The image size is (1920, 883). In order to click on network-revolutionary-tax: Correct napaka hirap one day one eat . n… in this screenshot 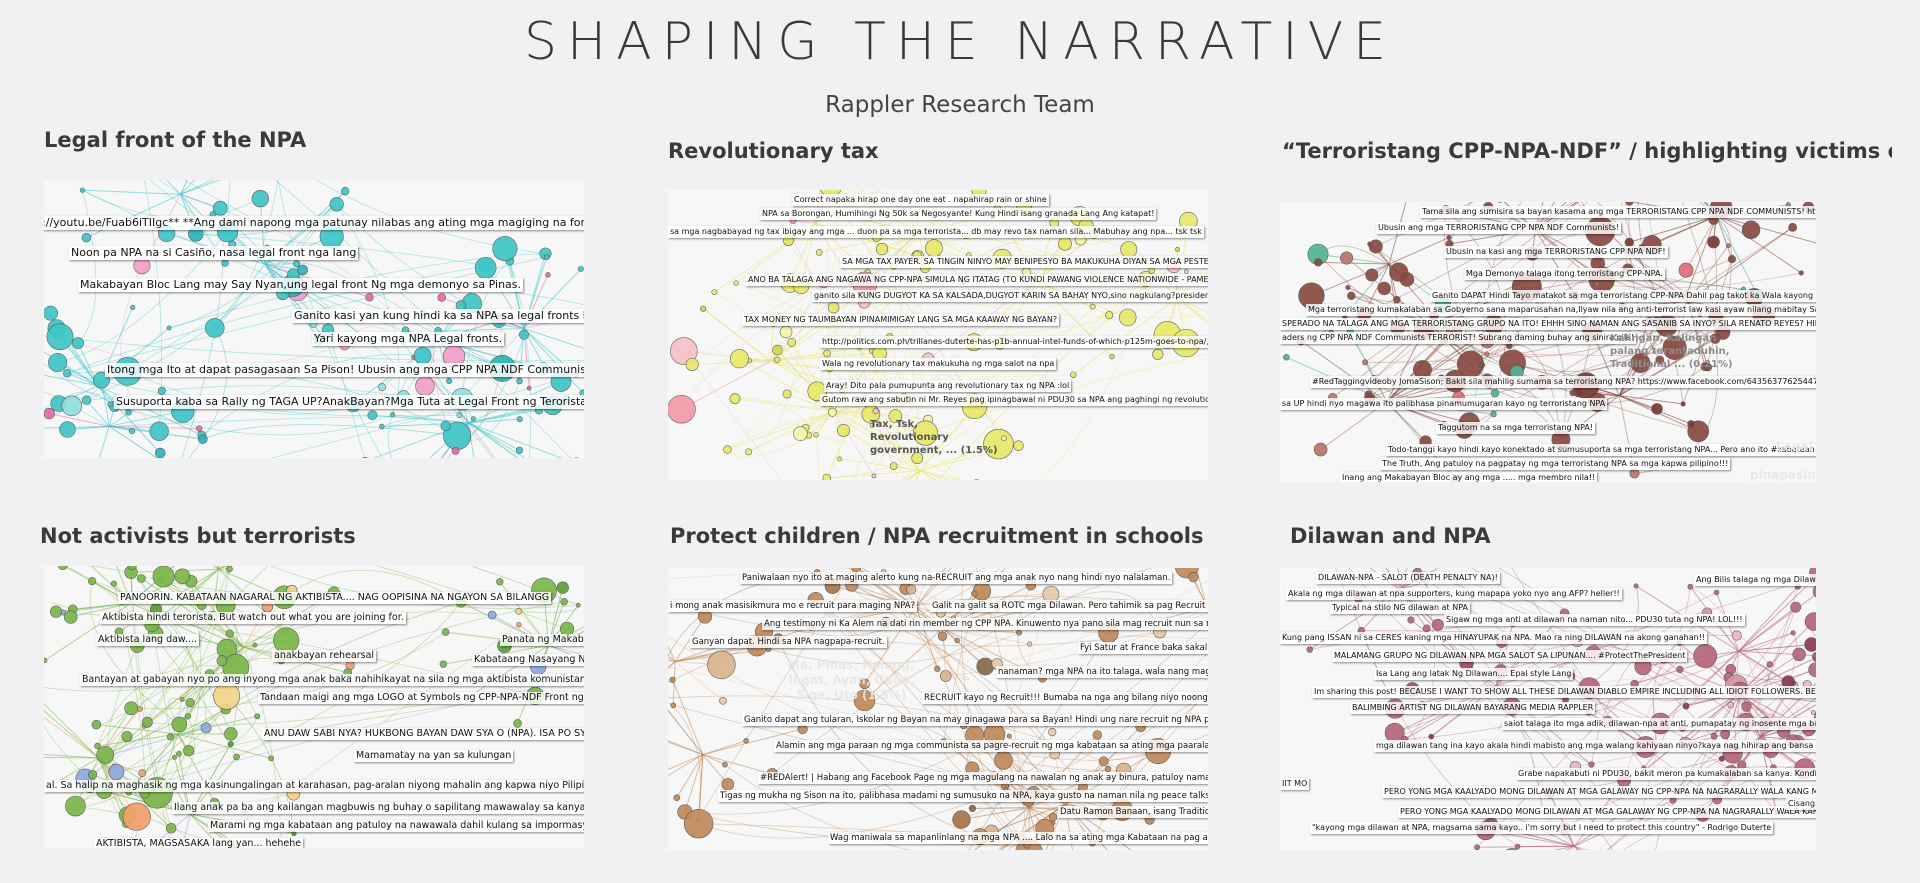, I will do `click(938, 335)`.